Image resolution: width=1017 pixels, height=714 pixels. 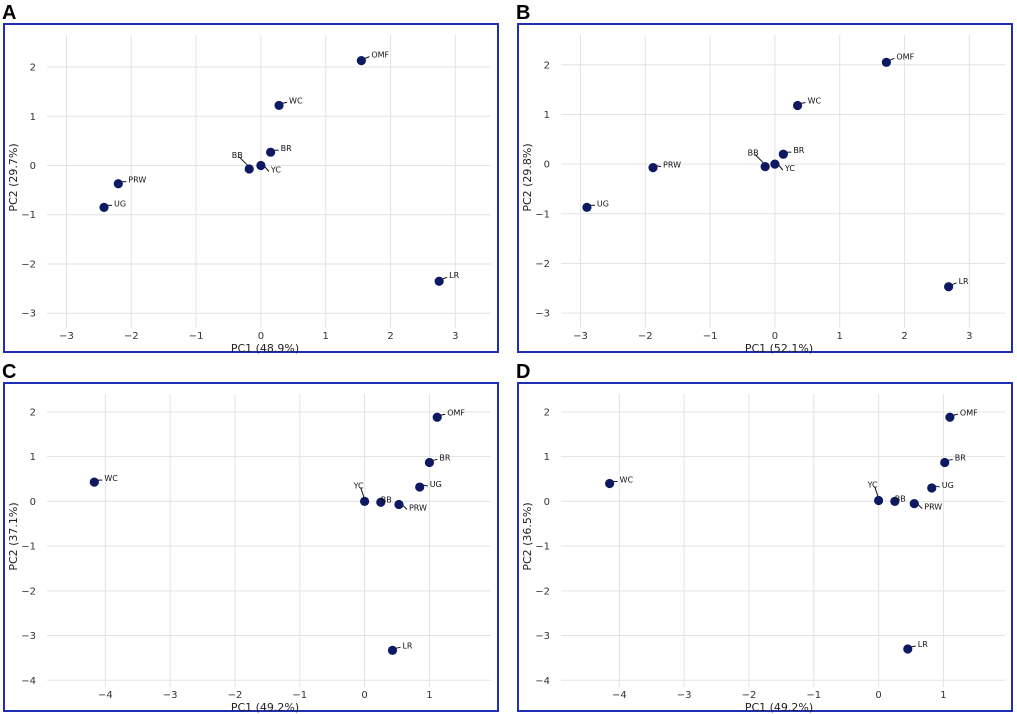 What do you see at coordinates (523, 372) in the screenshot?
I see `panel-letter-d: D` at bounding box center [523, 372].